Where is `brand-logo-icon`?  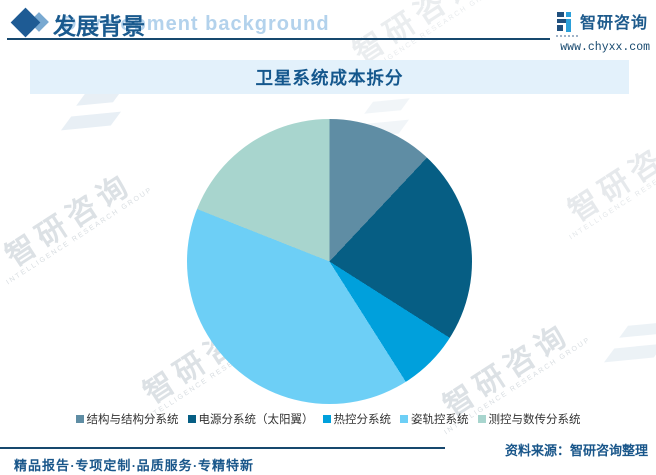 brand-logo-icon is located at coordinates (565, 21).